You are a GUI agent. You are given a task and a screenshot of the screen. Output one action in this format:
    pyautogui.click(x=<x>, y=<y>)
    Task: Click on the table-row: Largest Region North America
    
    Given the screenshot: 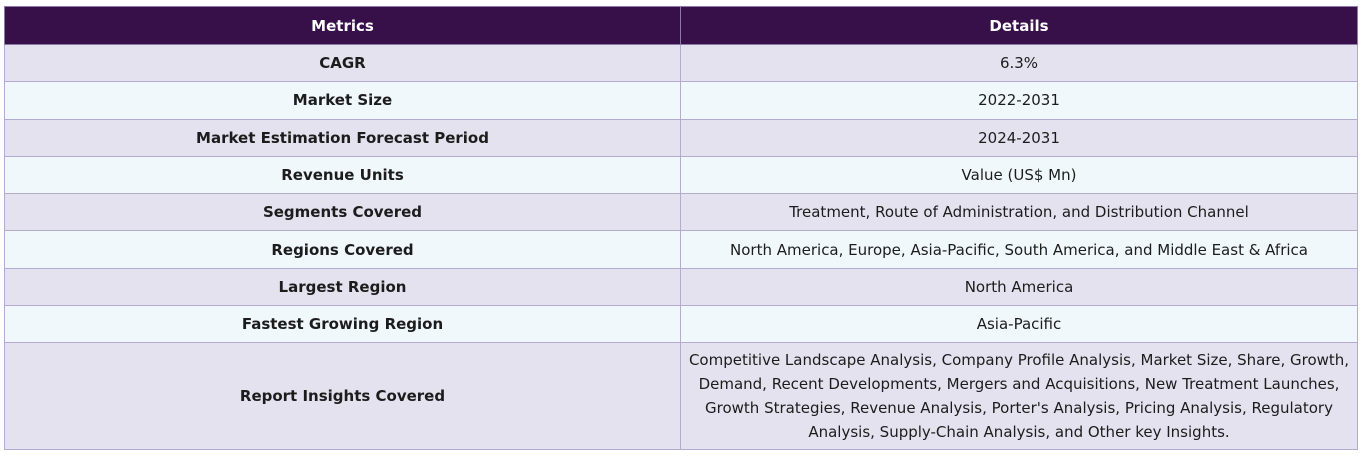 What is the action you would take?
    pyautogui.click(x=681, y=287)
    